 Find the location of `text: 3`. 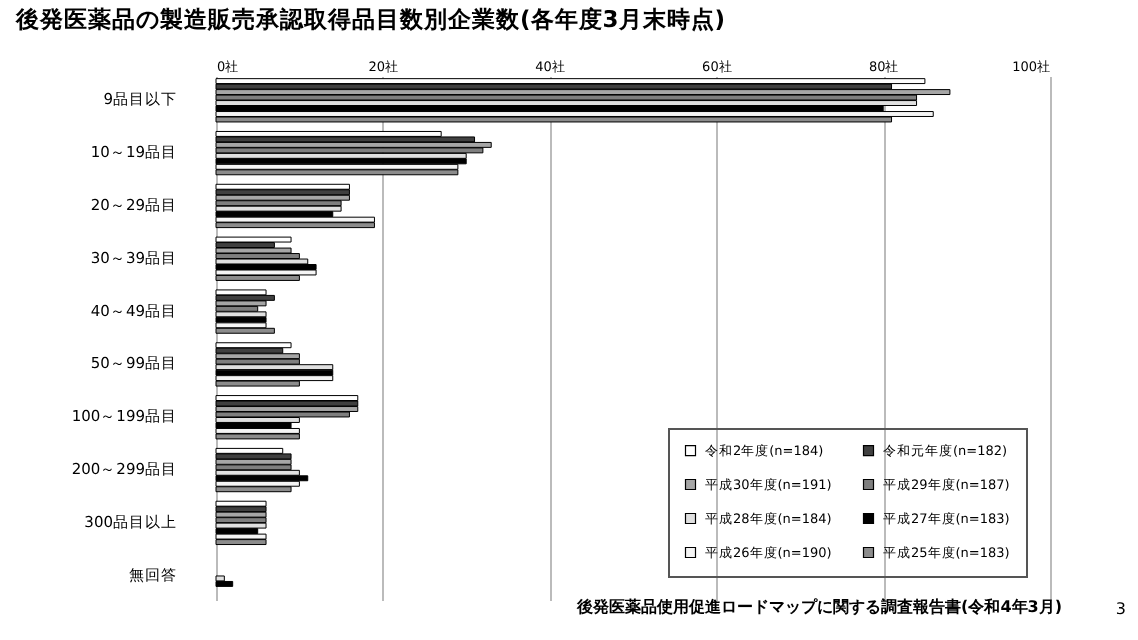

text: 3 is located at coordinates (1120, 609).